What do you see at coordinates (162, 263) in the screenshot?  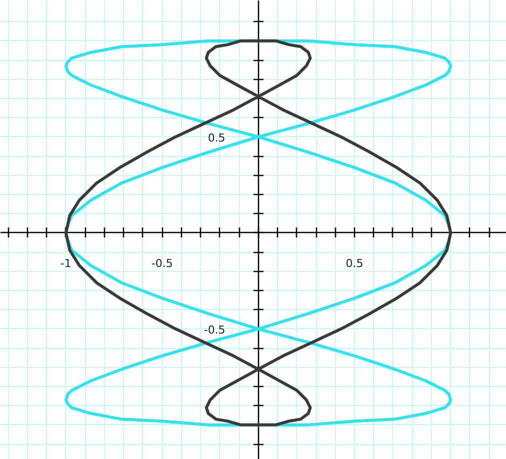 I see `x-tick-label: -0.5` at bounding box center [162, 263].